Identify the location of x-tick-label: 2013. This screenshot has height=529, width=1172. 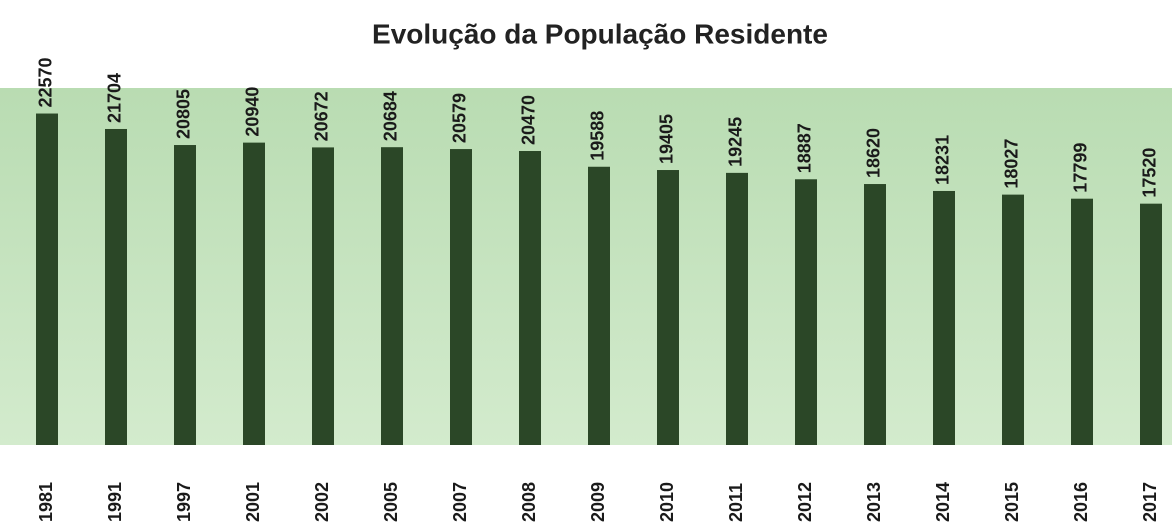
(874, 502).